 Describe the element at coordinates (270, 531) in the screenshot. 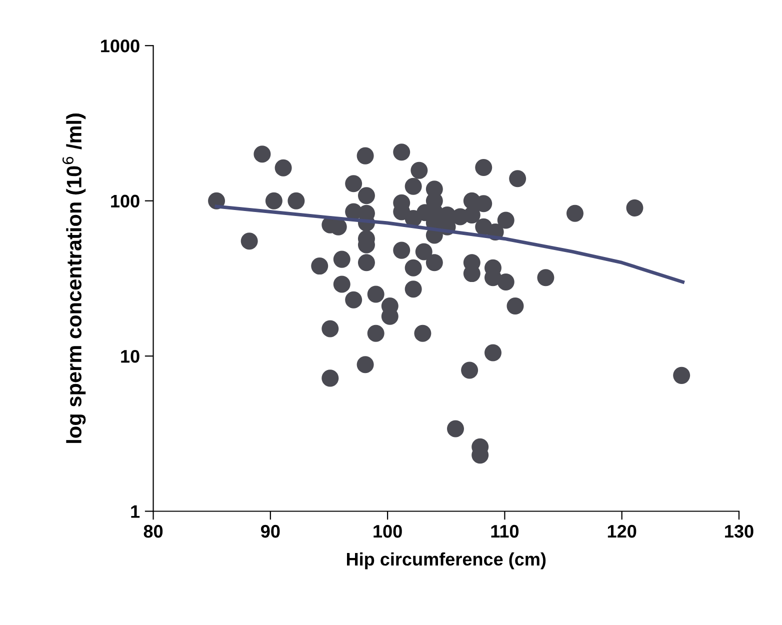

I see `x-tick-label: 90` at that location.